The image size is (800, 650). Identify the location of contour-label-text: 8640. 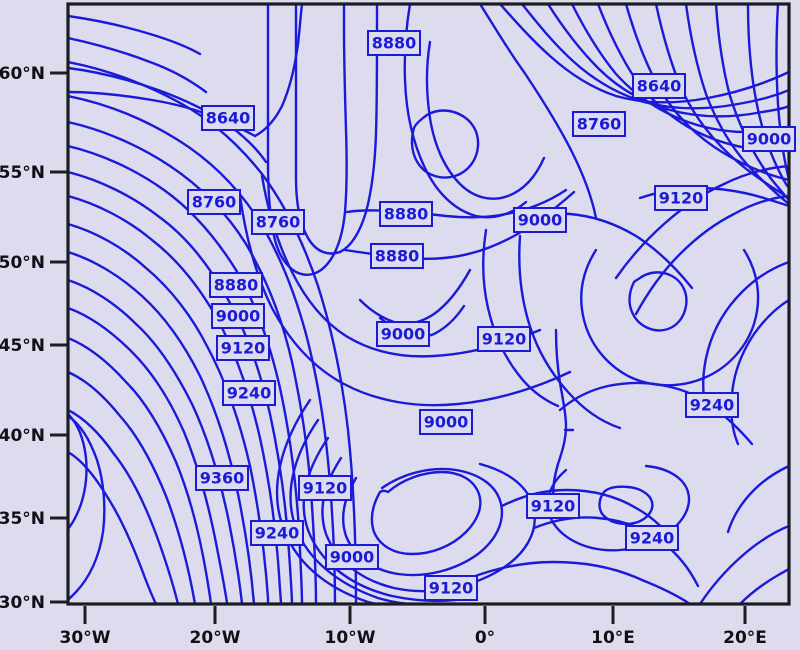
(228, 118).